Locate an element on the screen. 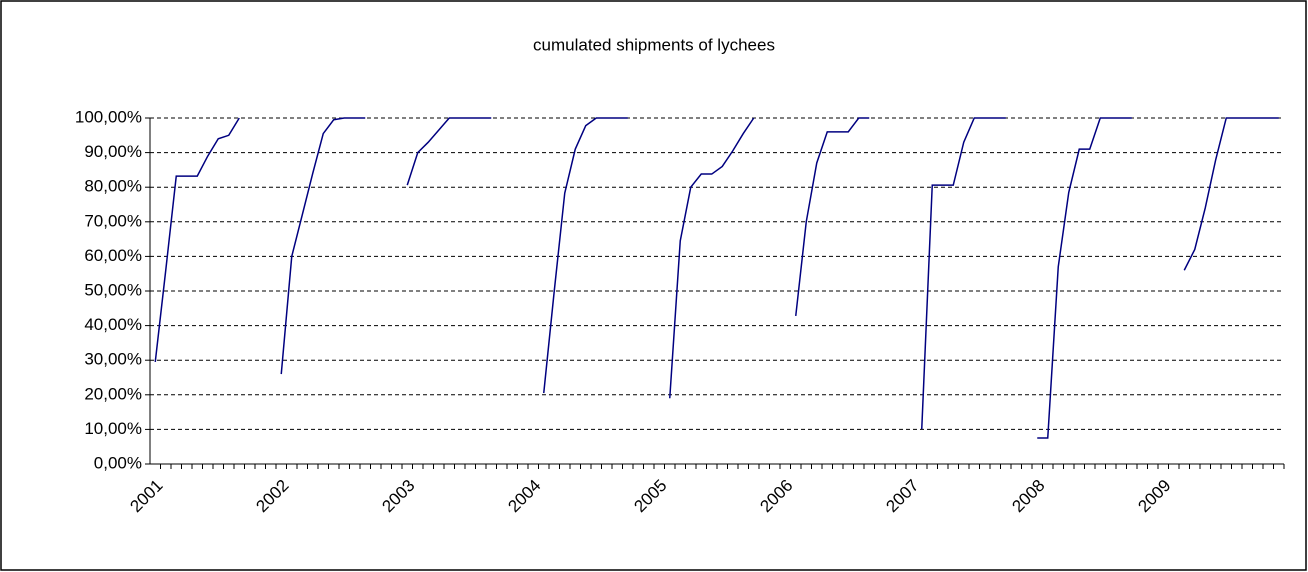  y-tick-label: 100,00% is located at coordinates (108, 116).